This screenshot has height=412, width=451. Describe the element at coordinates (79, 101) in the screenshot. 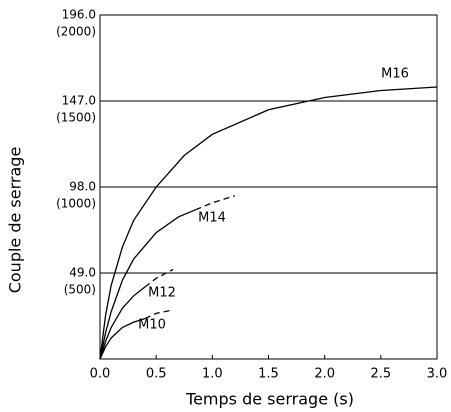

I see `y-tick-label: 147.0` at that location.